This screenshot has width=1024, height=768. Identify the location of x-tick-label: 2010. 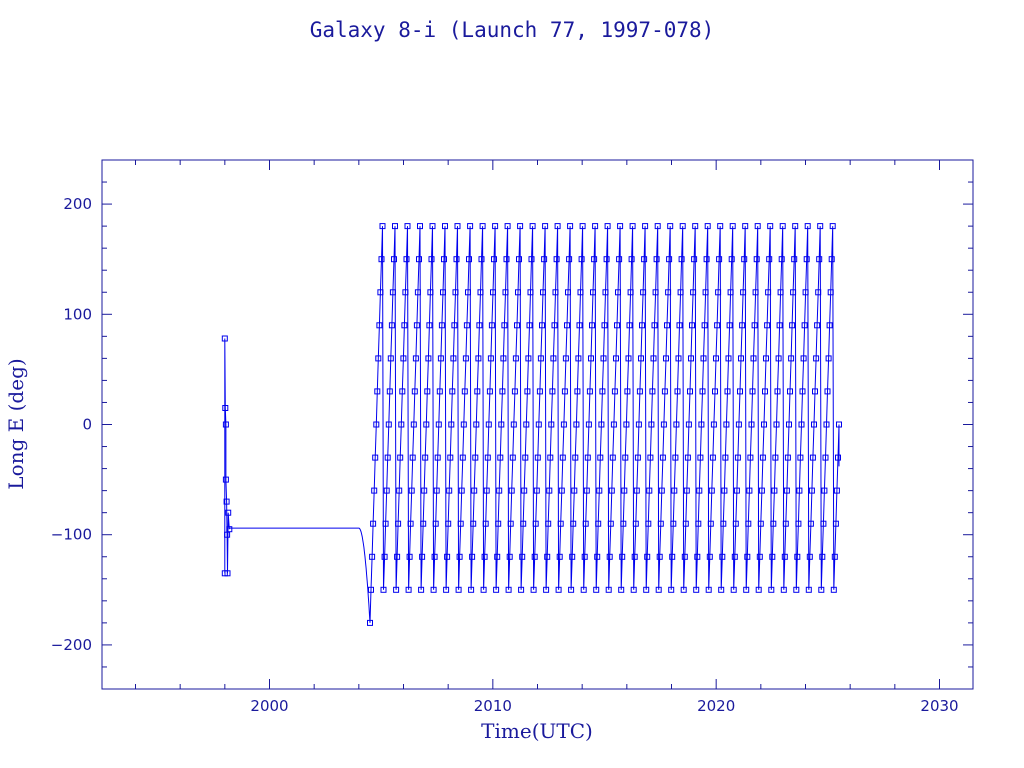
(493, 706).